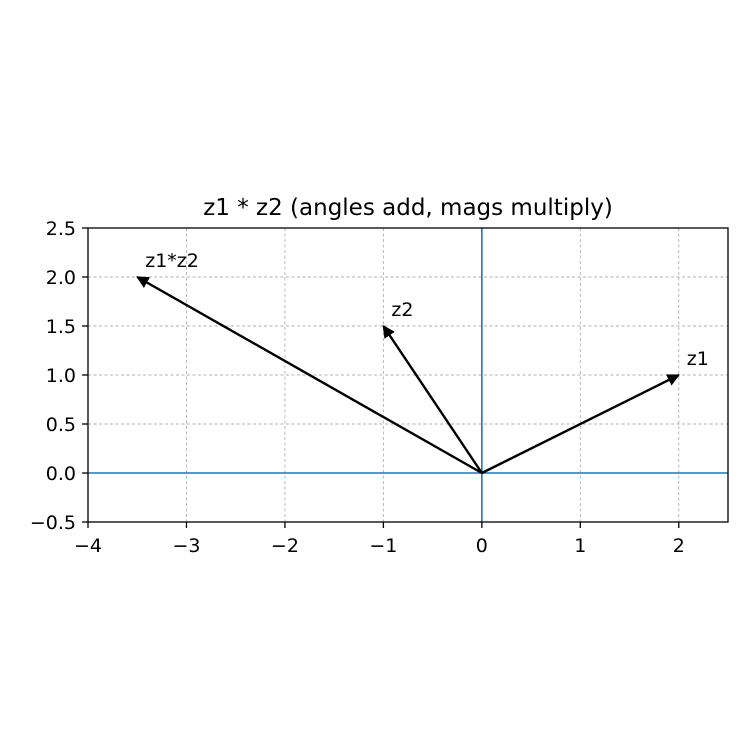 Image resolution: width=750 pixels, height=750 pixels. What do you see at coordinates (172, 261) in the screenshot?
I see `vector-label: z1*z2` at bounding box center [172, 261].